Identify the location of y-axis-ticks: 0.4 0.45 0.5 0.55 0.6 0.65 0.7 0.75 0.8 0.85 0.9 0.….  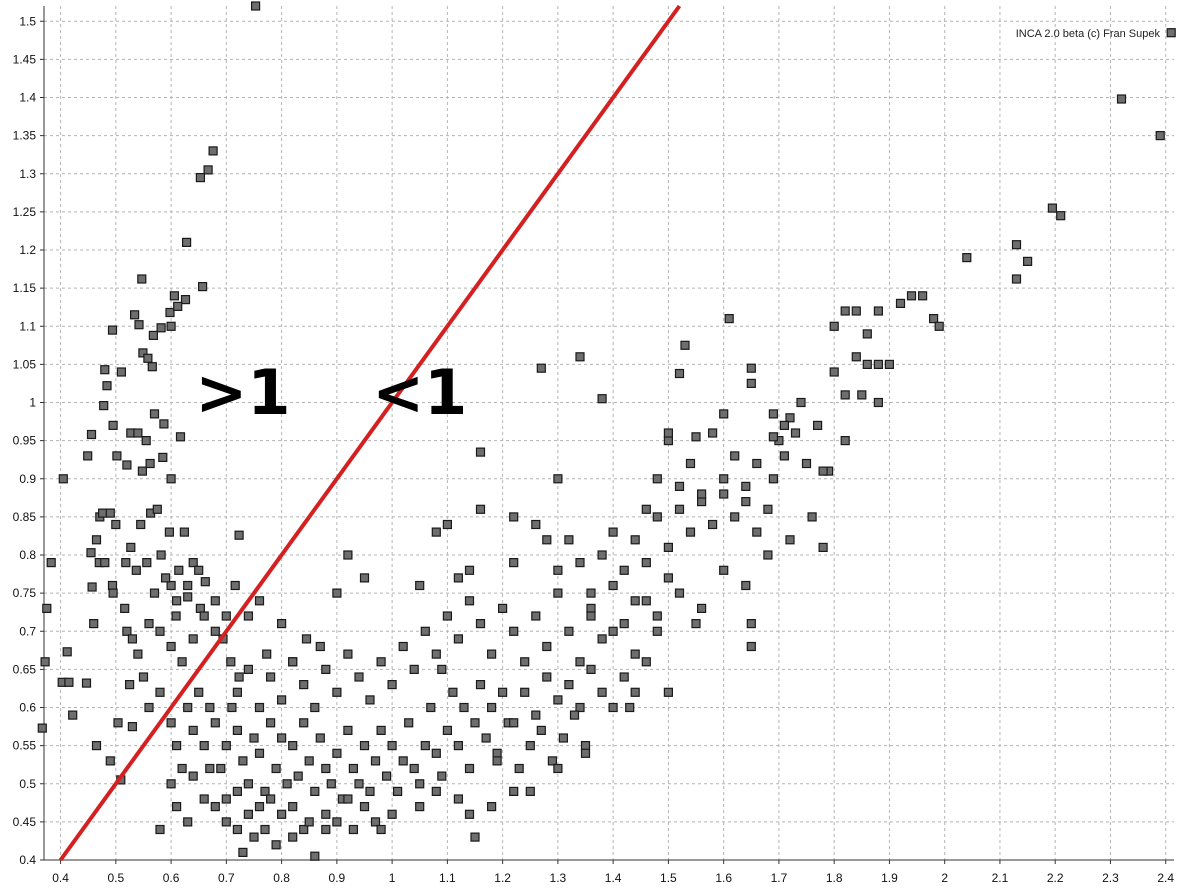
(28, 440).